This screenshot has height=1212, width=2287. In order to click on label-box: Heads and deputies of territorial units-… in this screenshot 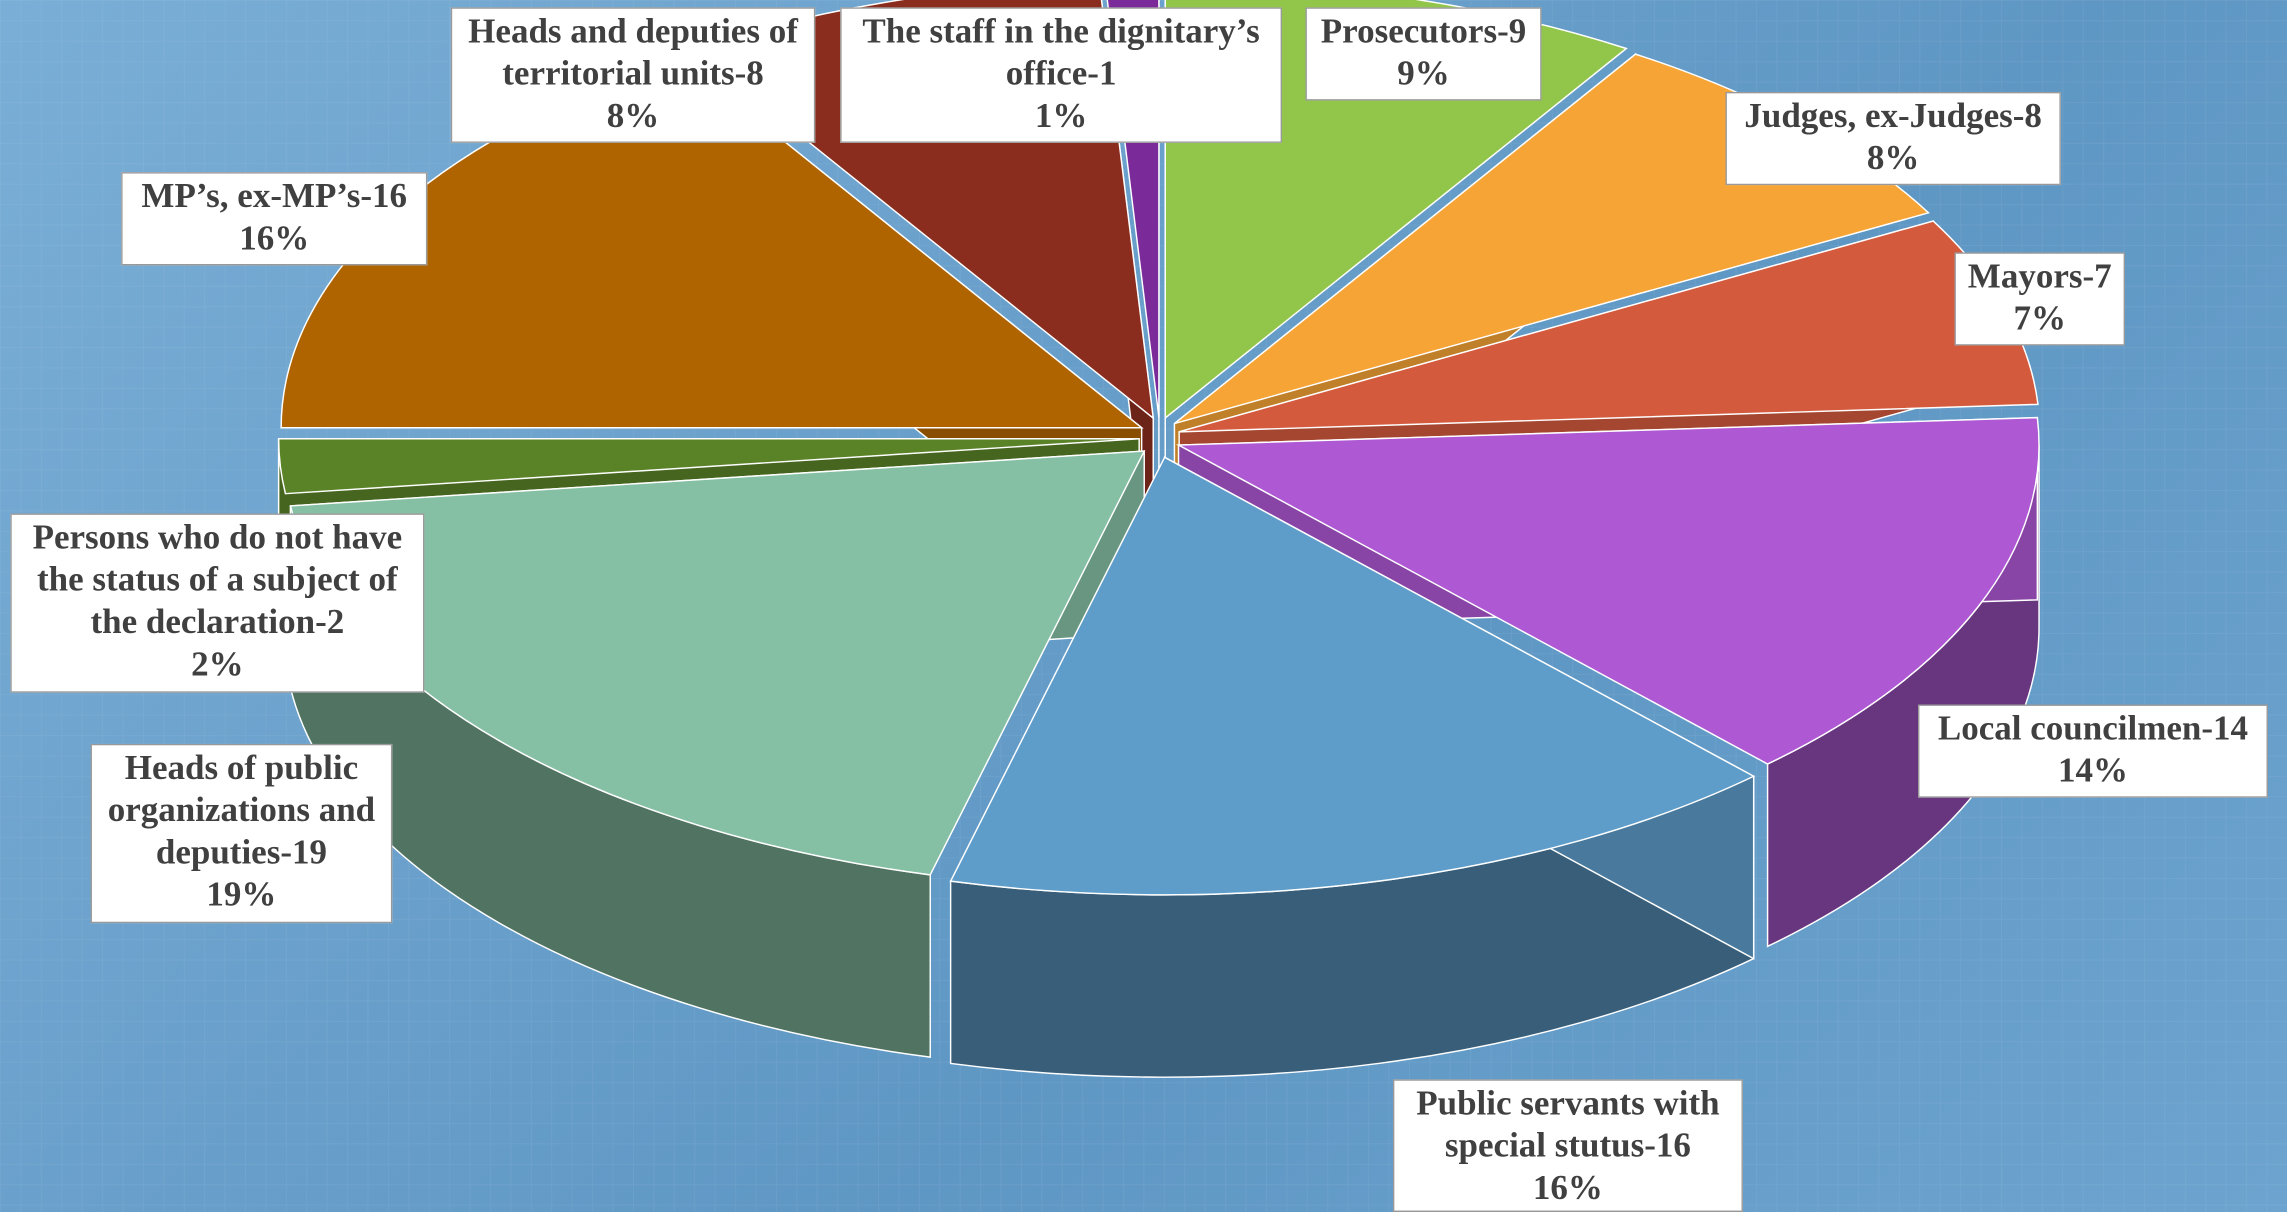, I will do `click(633, 75)`.